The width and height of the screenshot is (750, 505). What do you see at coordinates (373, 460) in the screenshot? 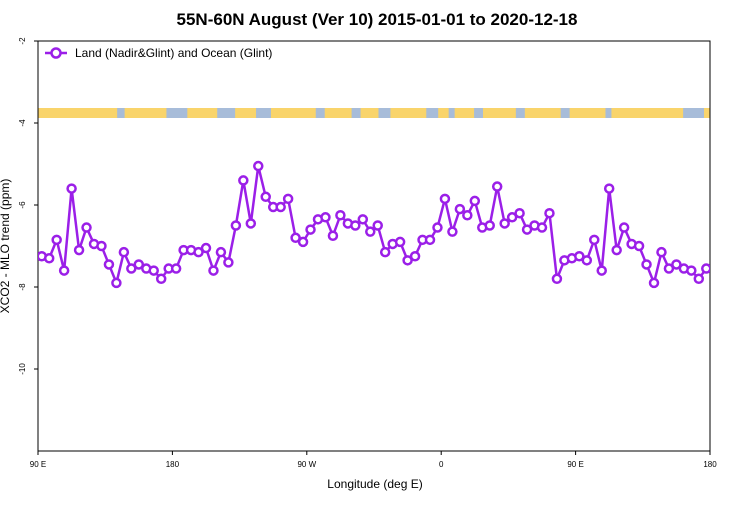
I see `x-axis: 90 E 180 90 W 0 90 E 180` at bounding box center [373, 460].